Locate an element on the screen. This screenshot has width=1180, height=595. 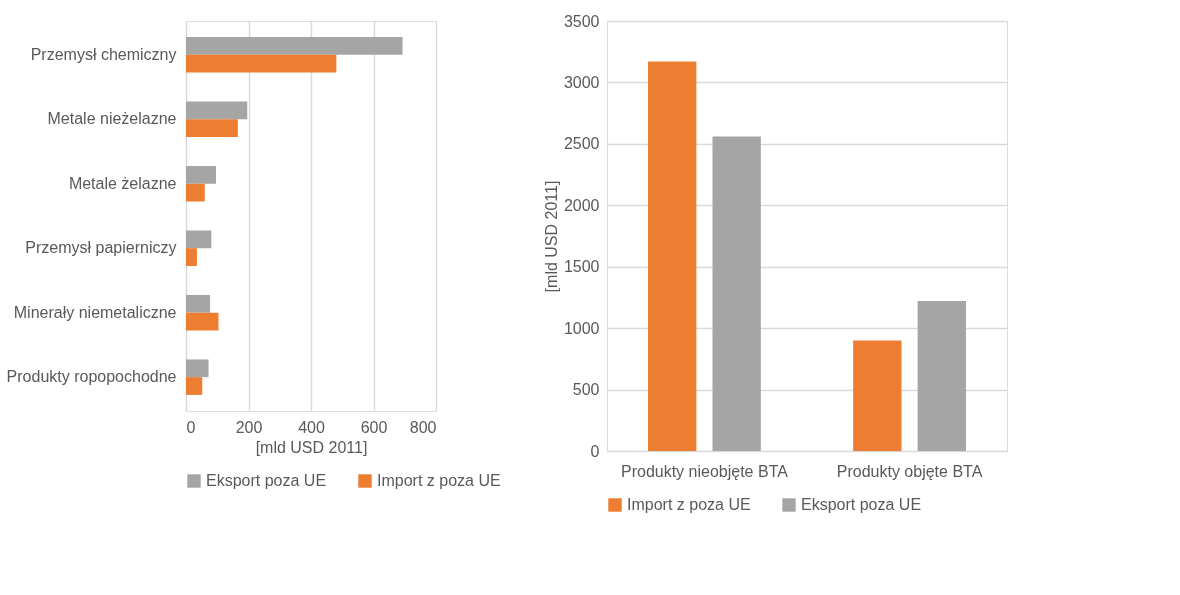
y-tick-label: 3000 is located at coordinates (581, 82).